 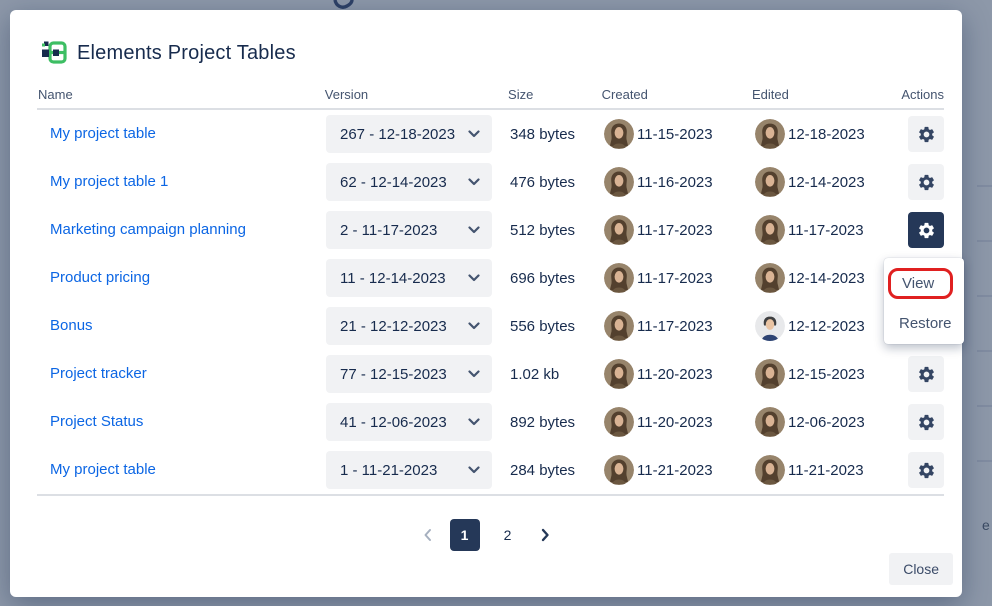 What do you see at coordinates (409, 134) in the screenshot?
I see `version-select: 267 - 12-18-2023` at bounding box center [409, 134].